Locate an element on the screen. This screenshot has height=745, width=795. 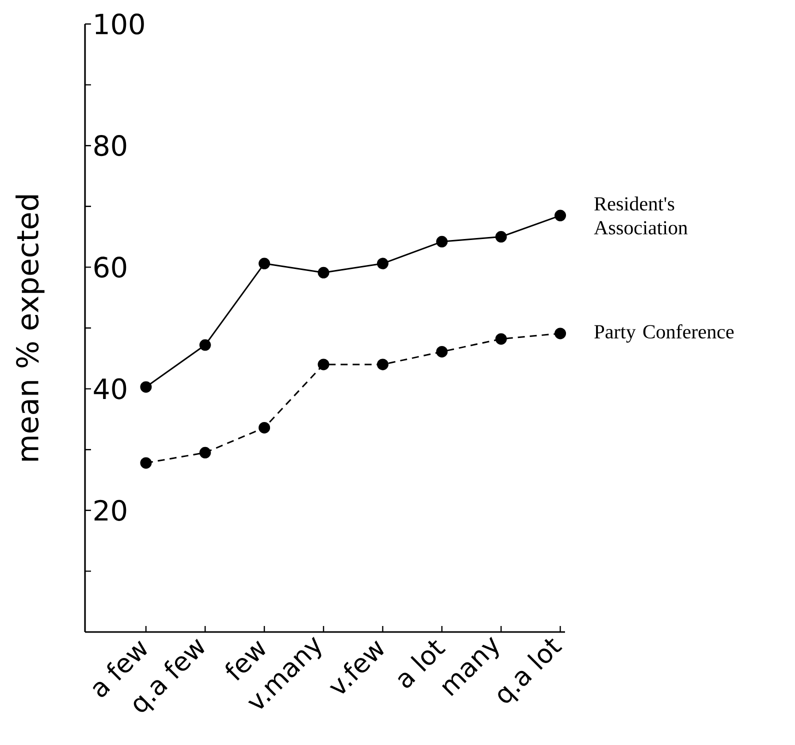
series-label: Resident's Association is located at coordinates (641, 215).